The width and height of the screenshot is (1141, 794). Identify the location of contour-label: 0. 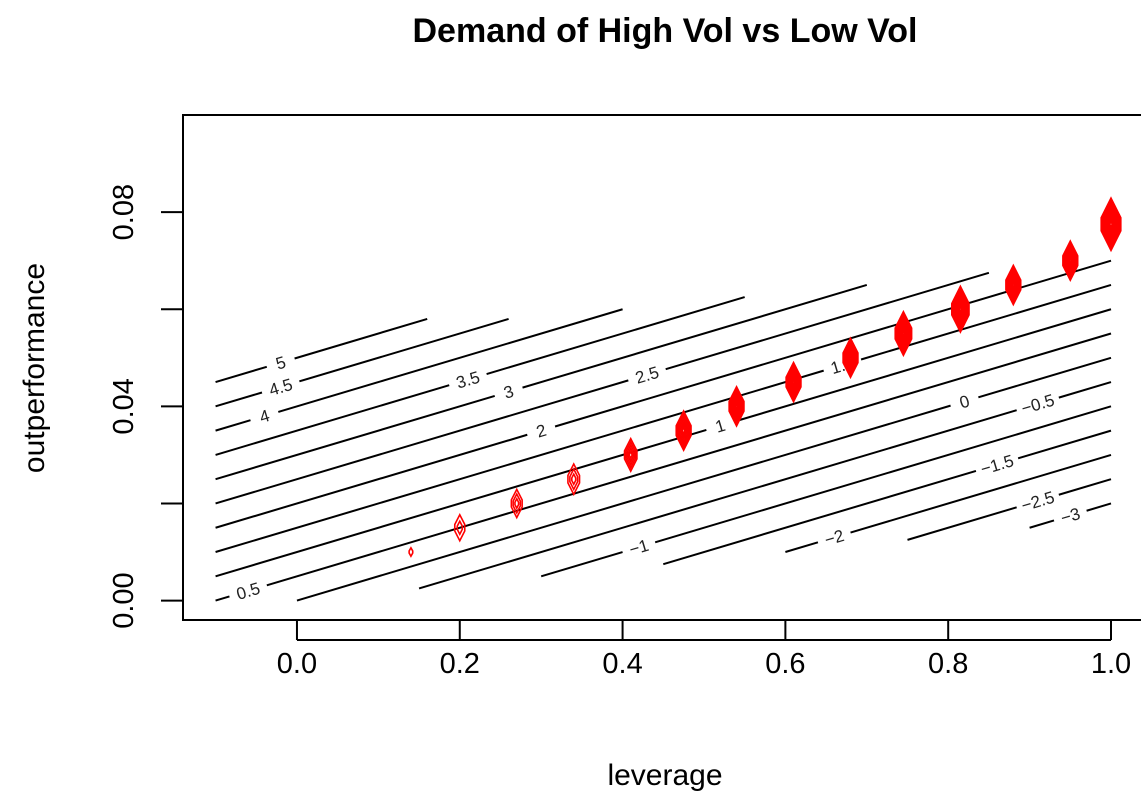
(964, 402).